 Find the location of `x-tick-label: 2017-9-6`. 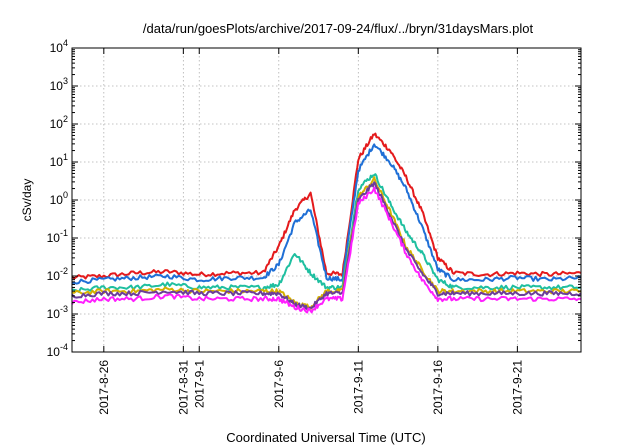

x-tick-label: 2017-9-6 is located at coordinates (279, 384).